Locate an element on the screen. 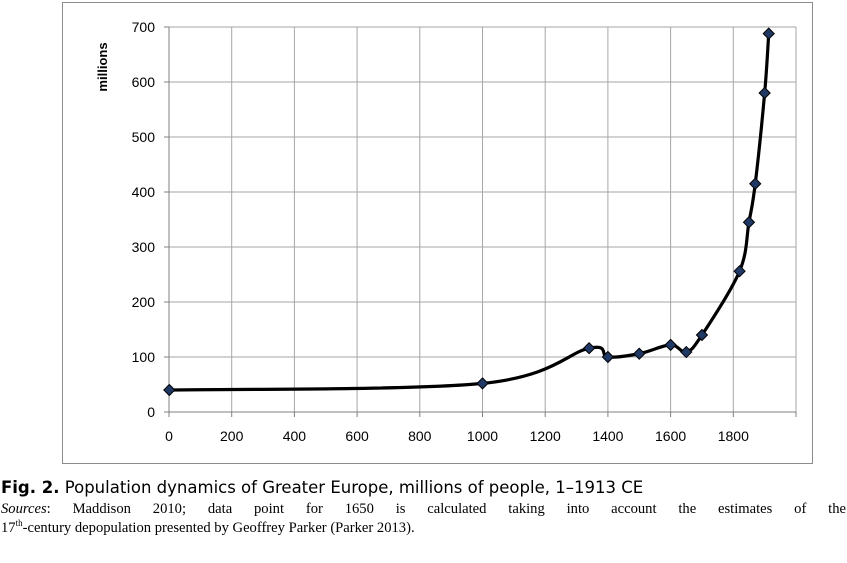  x-tick-label: 1800 is located at coordinates (733, 436).